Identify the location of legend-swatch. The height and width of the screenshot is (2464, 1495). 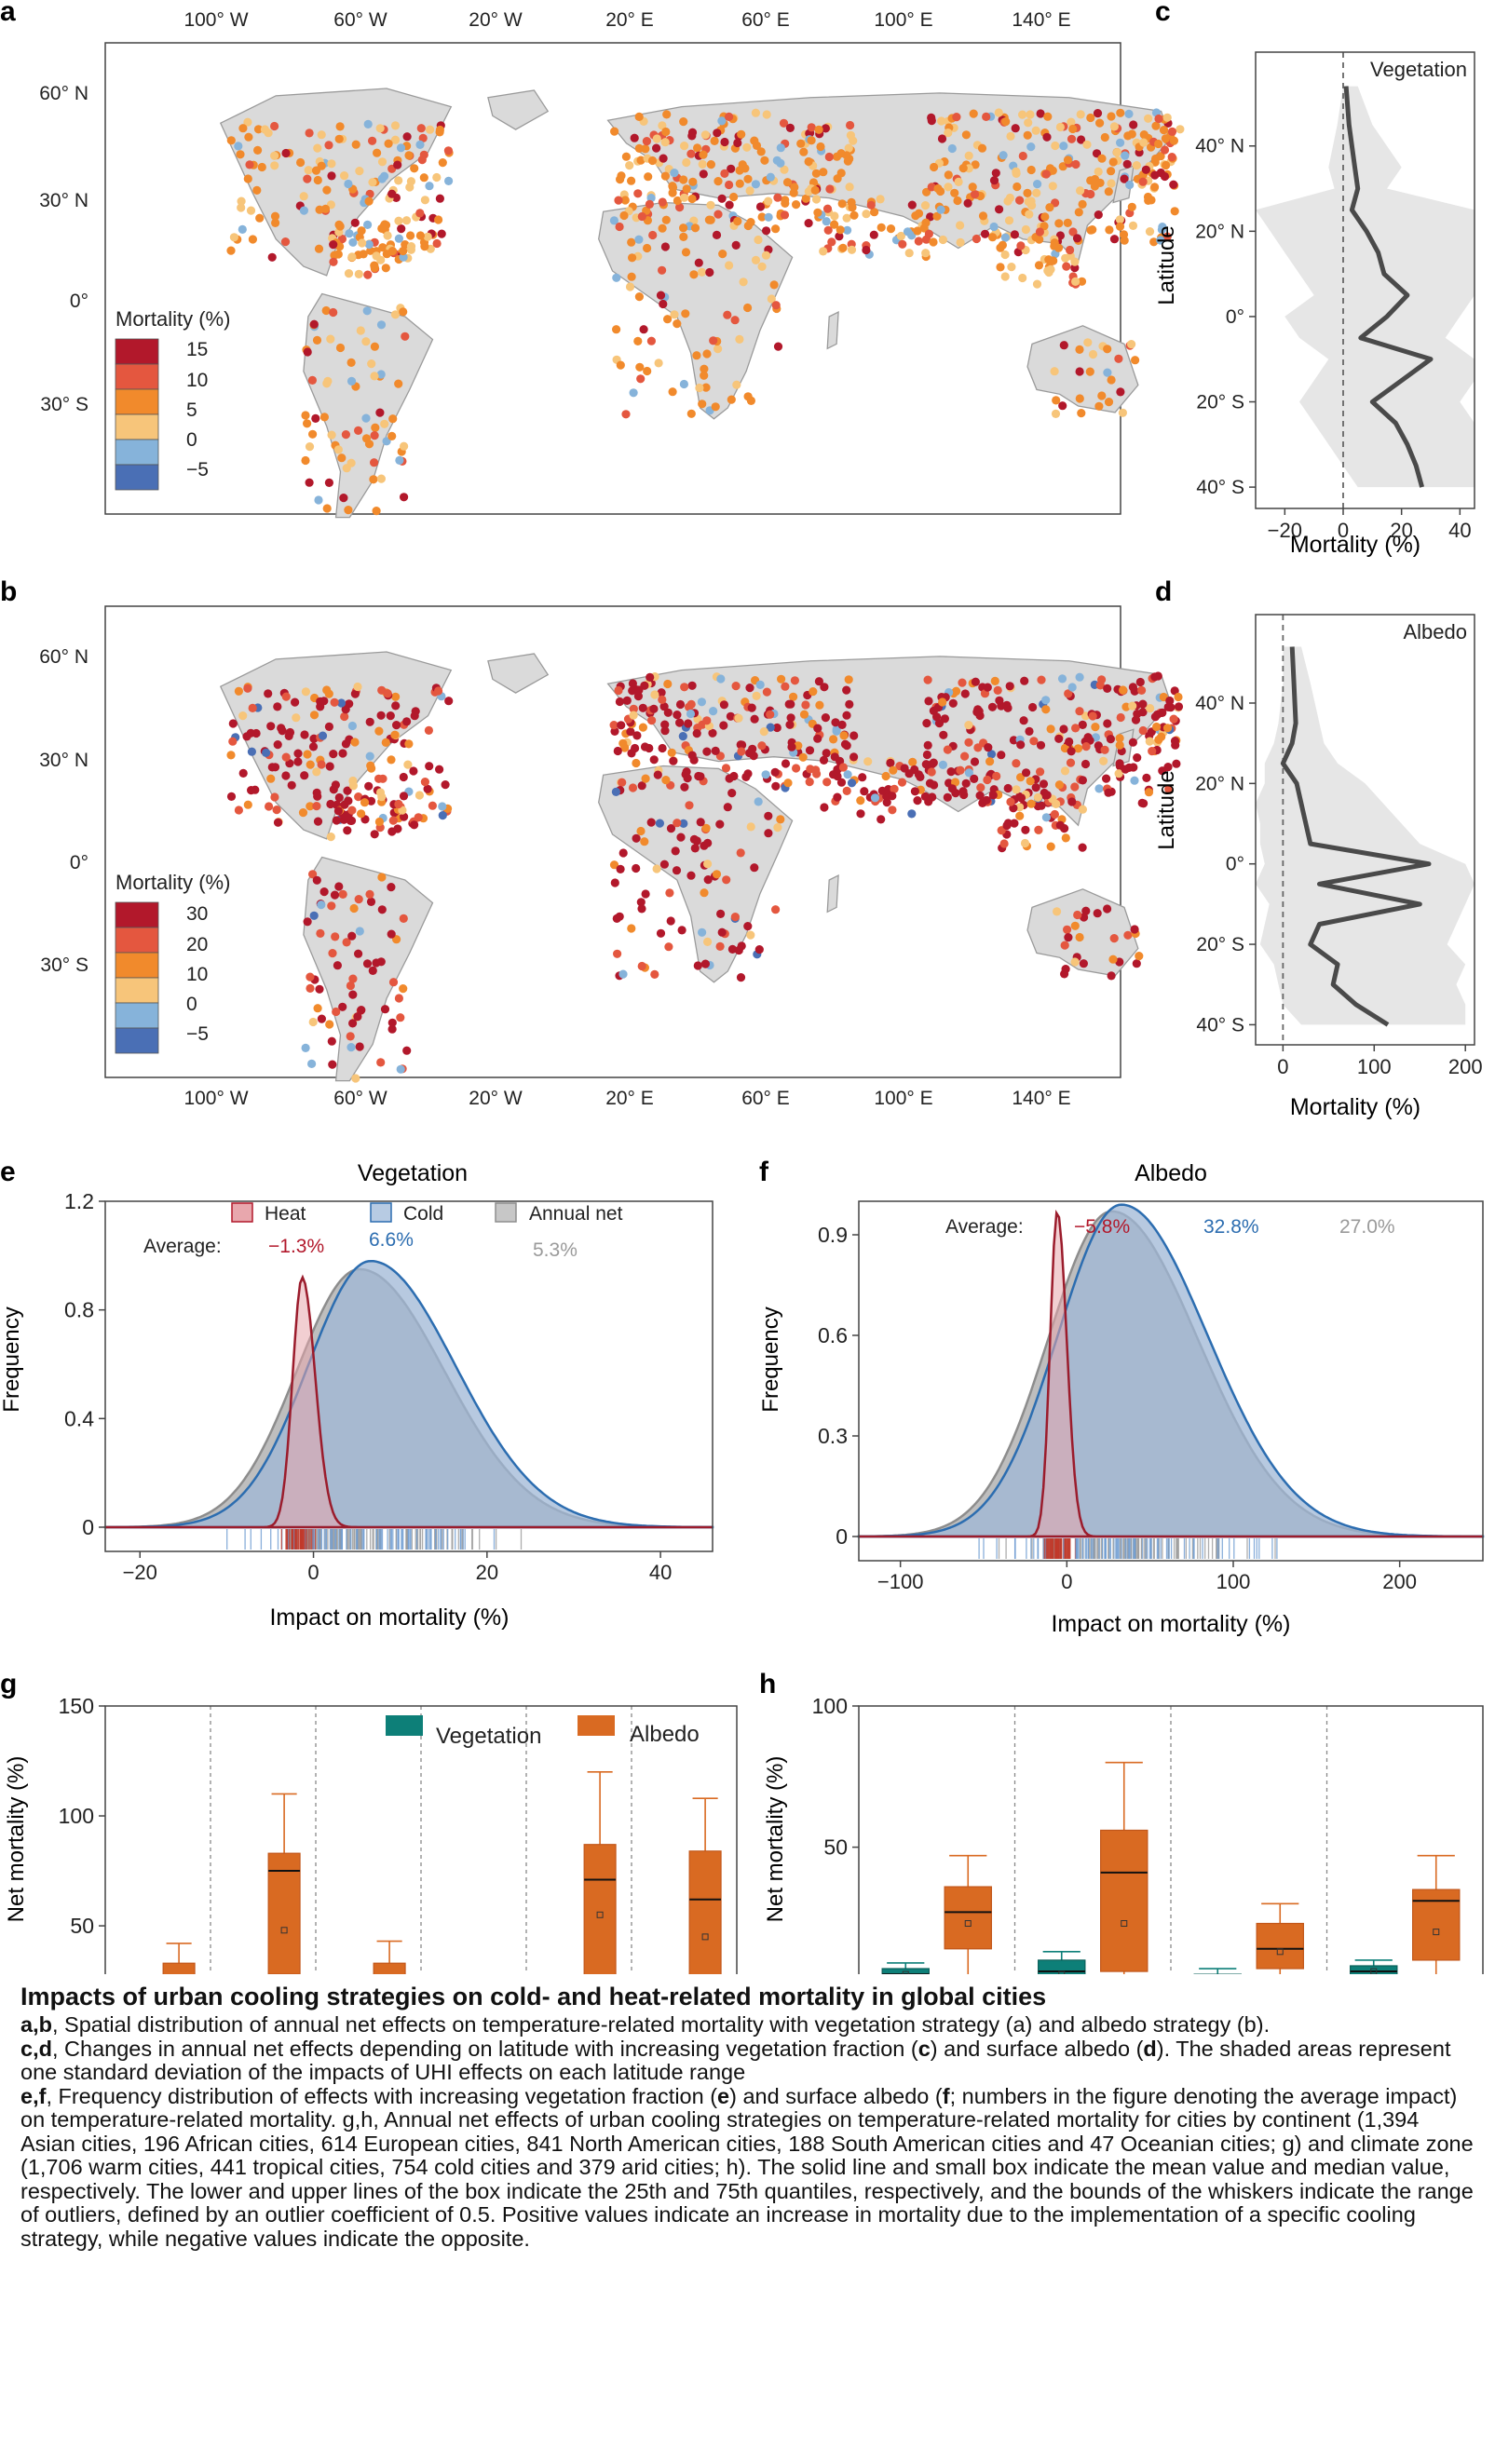
(137, 940).